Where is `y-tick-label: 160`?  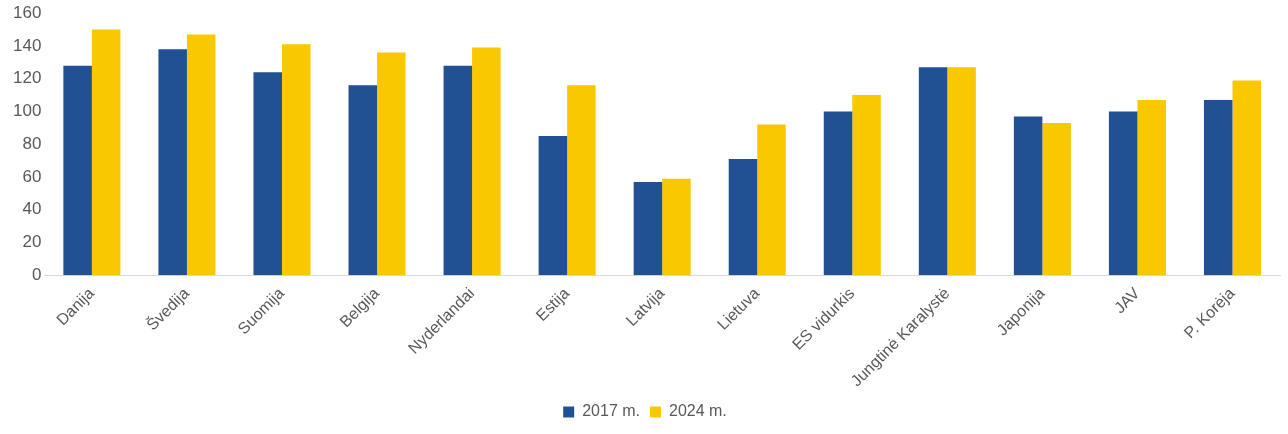 y-tick-label: 160 is located at coordinates (27, 12).